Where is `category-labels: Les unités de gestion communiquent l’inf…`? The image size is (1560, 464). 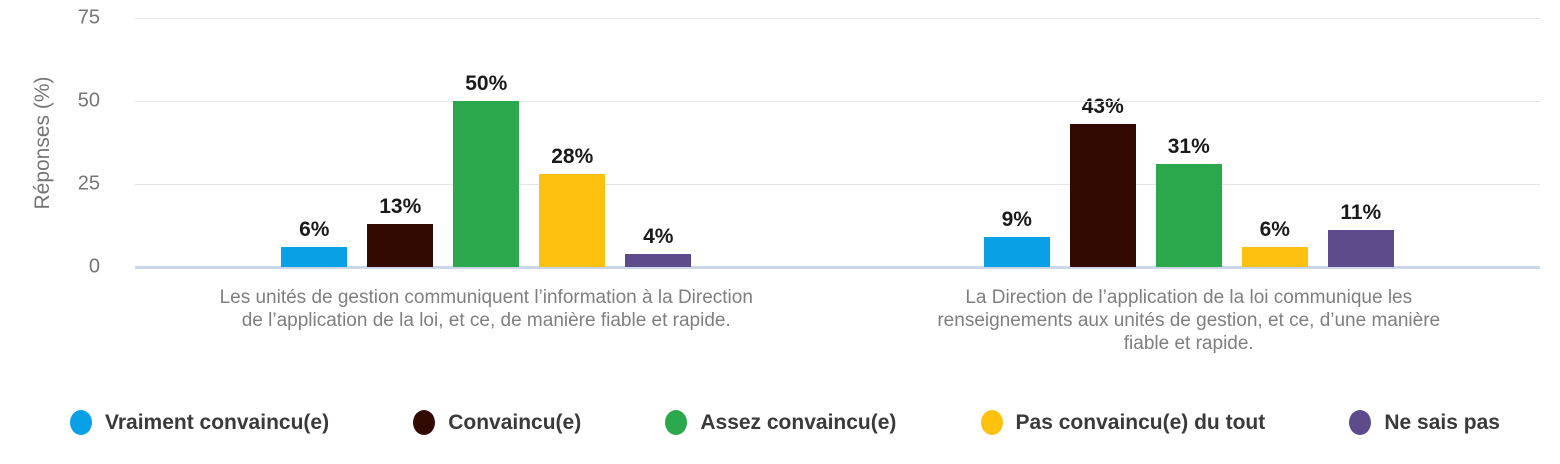
category-labels: Les unités de gestion communiquent l’inf… is located at coordinates (837, 320).